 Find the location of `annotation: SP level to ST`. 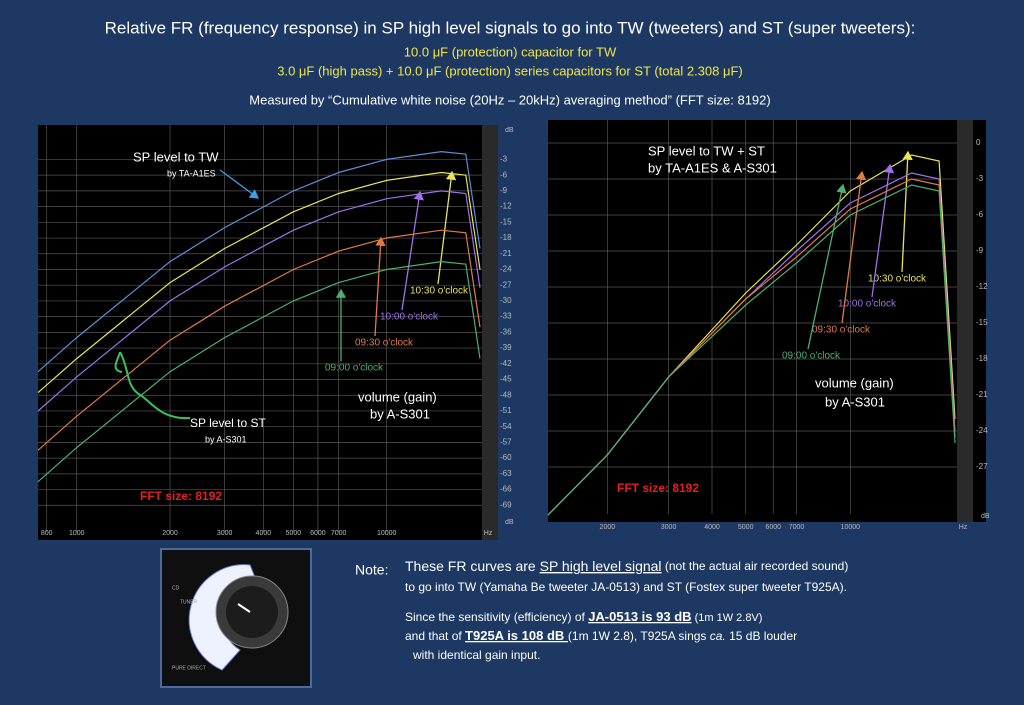

annotation: SP level to ST is located at coordinates (228, 423).